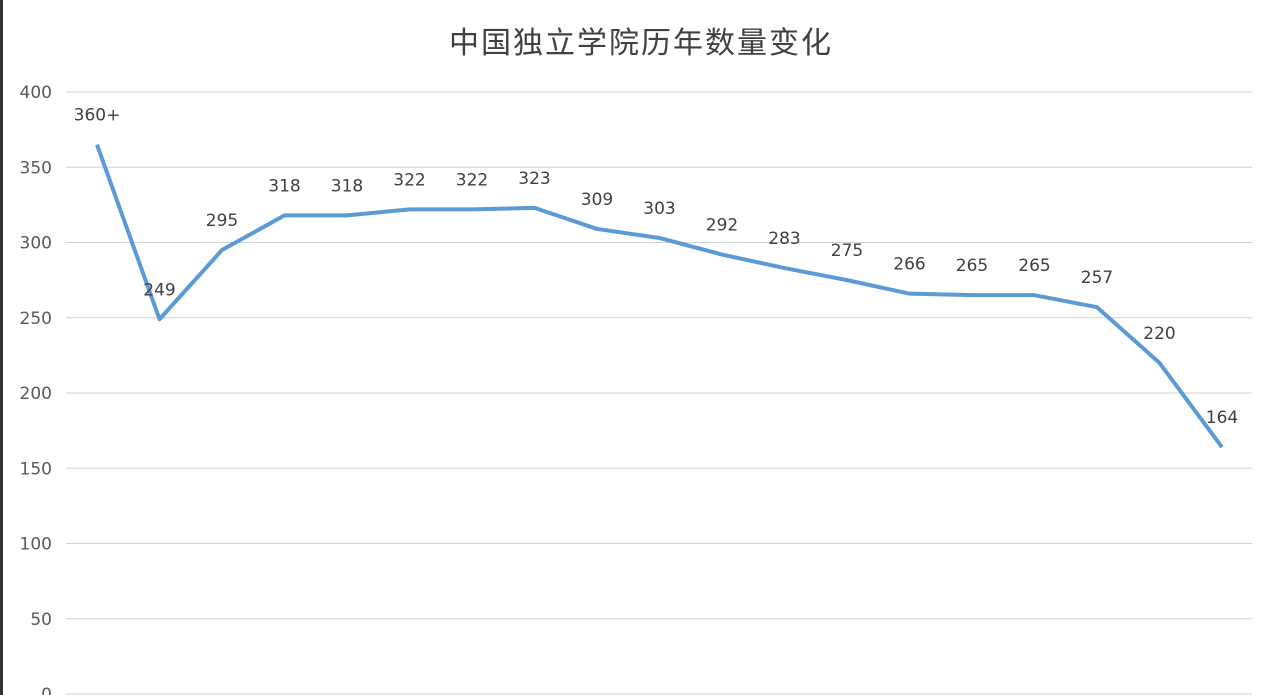 This screenshot has height=695, width=1282. I want to click on data-label: 323, so click(534, 179).